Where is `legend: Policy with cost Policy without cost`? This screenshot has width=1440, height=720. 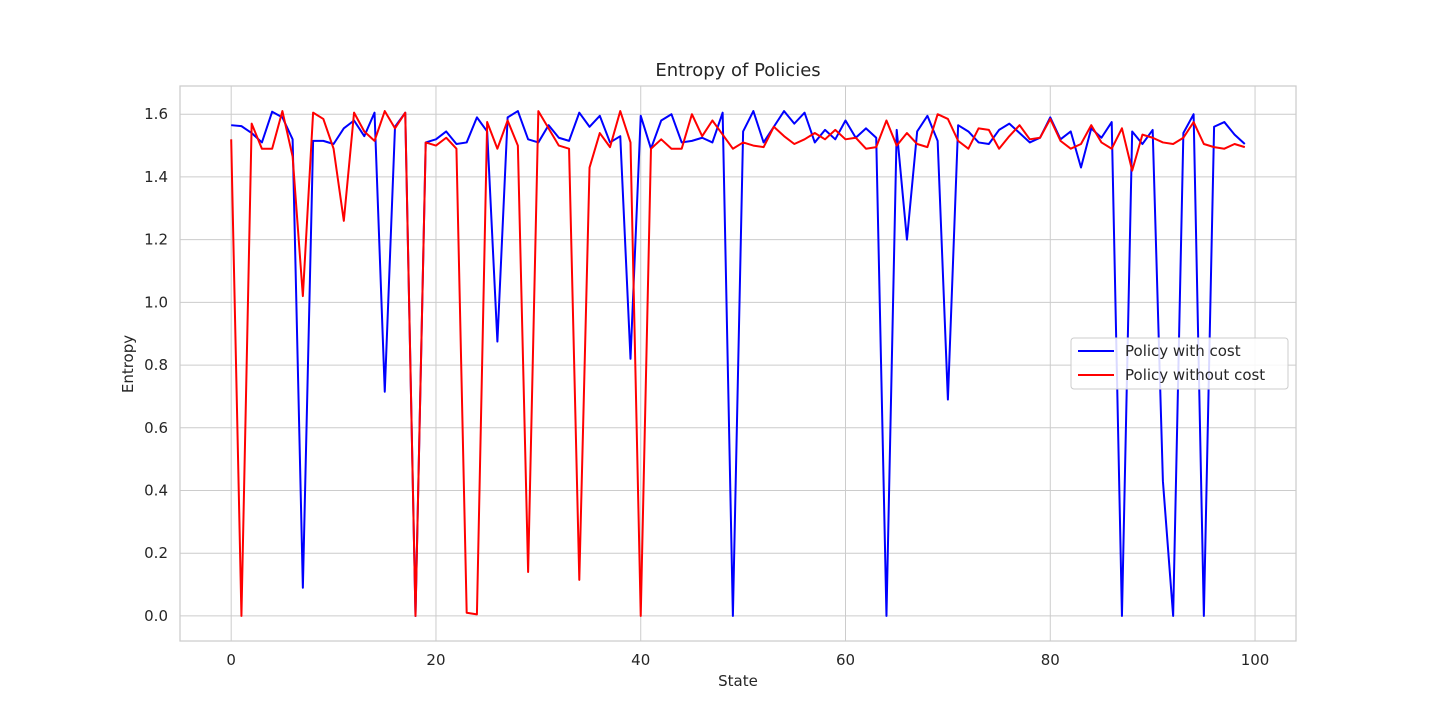 legend: Policy with cost Policy without cost is located at coordinates (1179, 363).